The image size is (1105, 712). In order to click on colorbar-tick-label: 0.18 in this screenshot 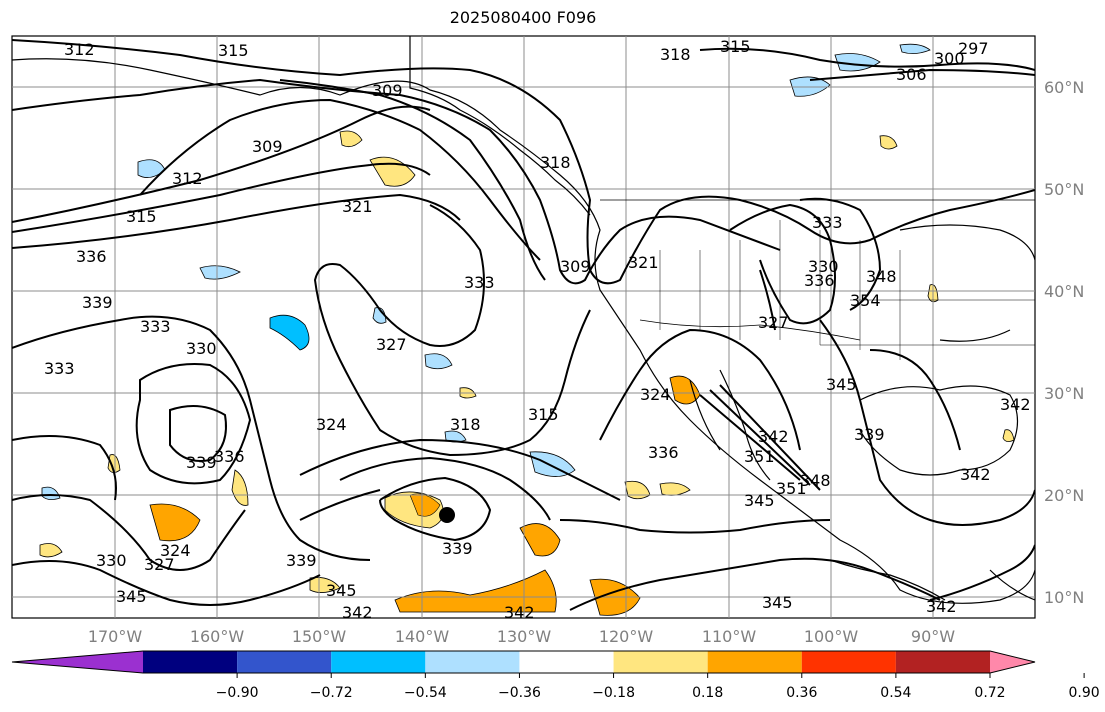, I will do `click(707, 693)`.